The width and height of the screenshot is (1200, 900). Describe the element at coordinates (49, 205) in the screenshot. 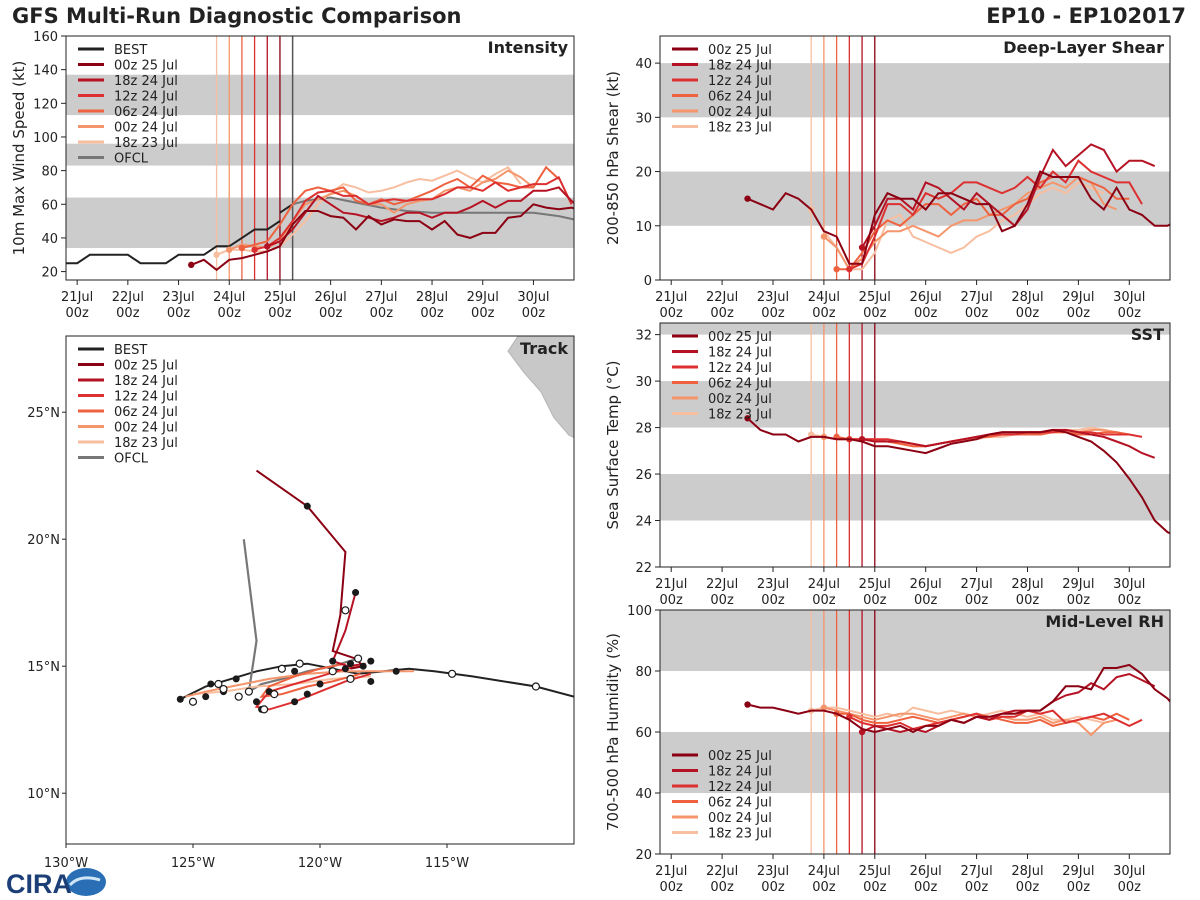

I see `intensity-ytick-label: 60` at that location.